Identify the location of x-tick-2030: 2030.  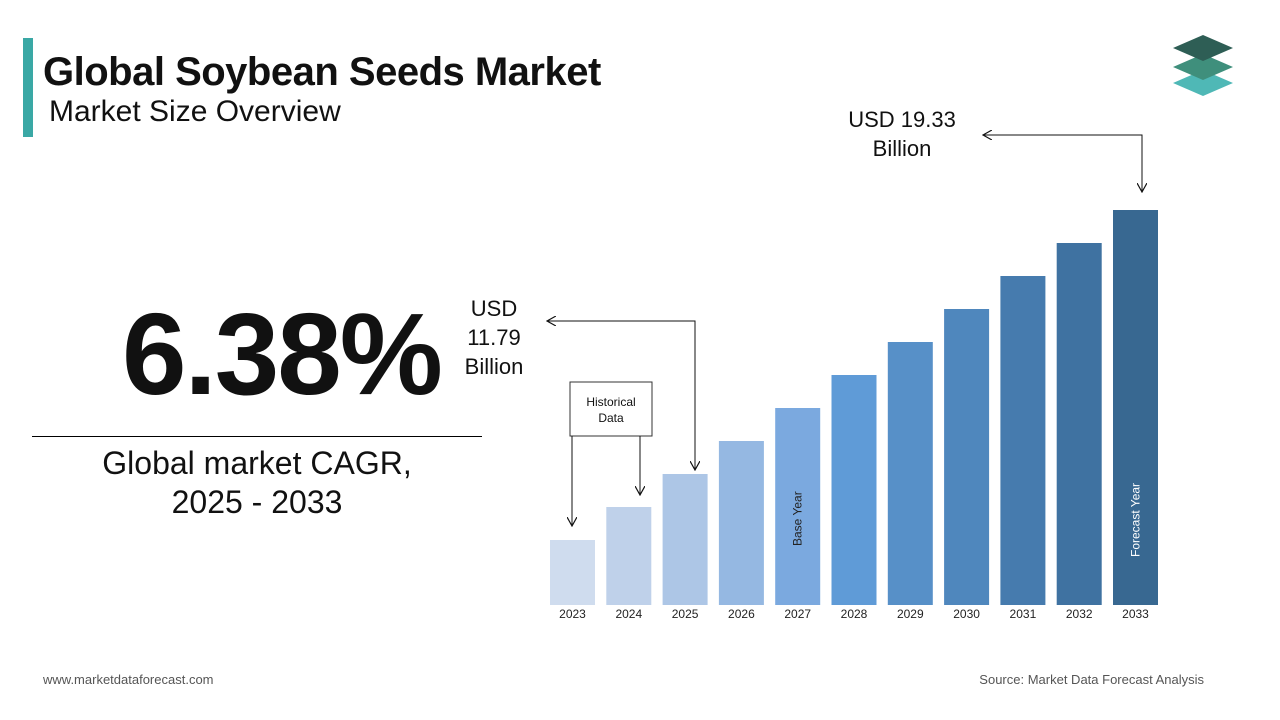
(966, 614).